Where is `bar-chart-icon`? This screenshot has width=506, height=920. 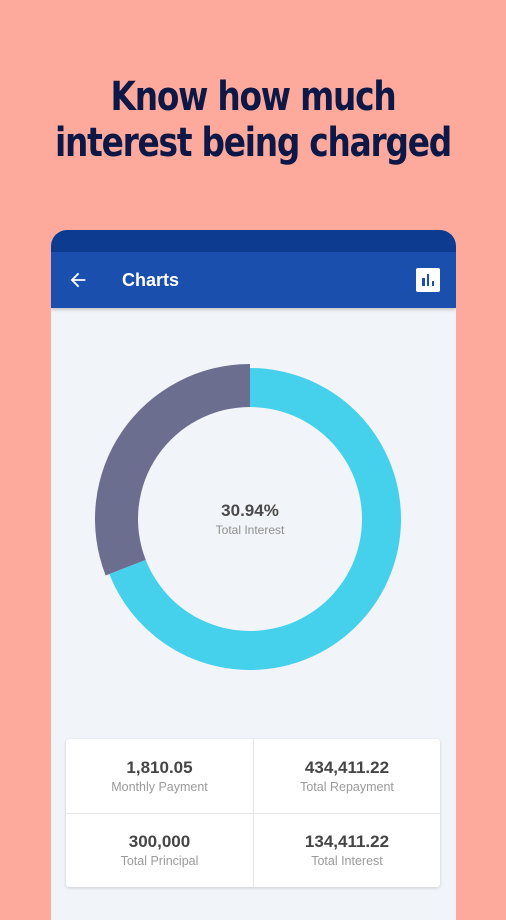 bar-chart-icon is located at coordinates (428, 280).